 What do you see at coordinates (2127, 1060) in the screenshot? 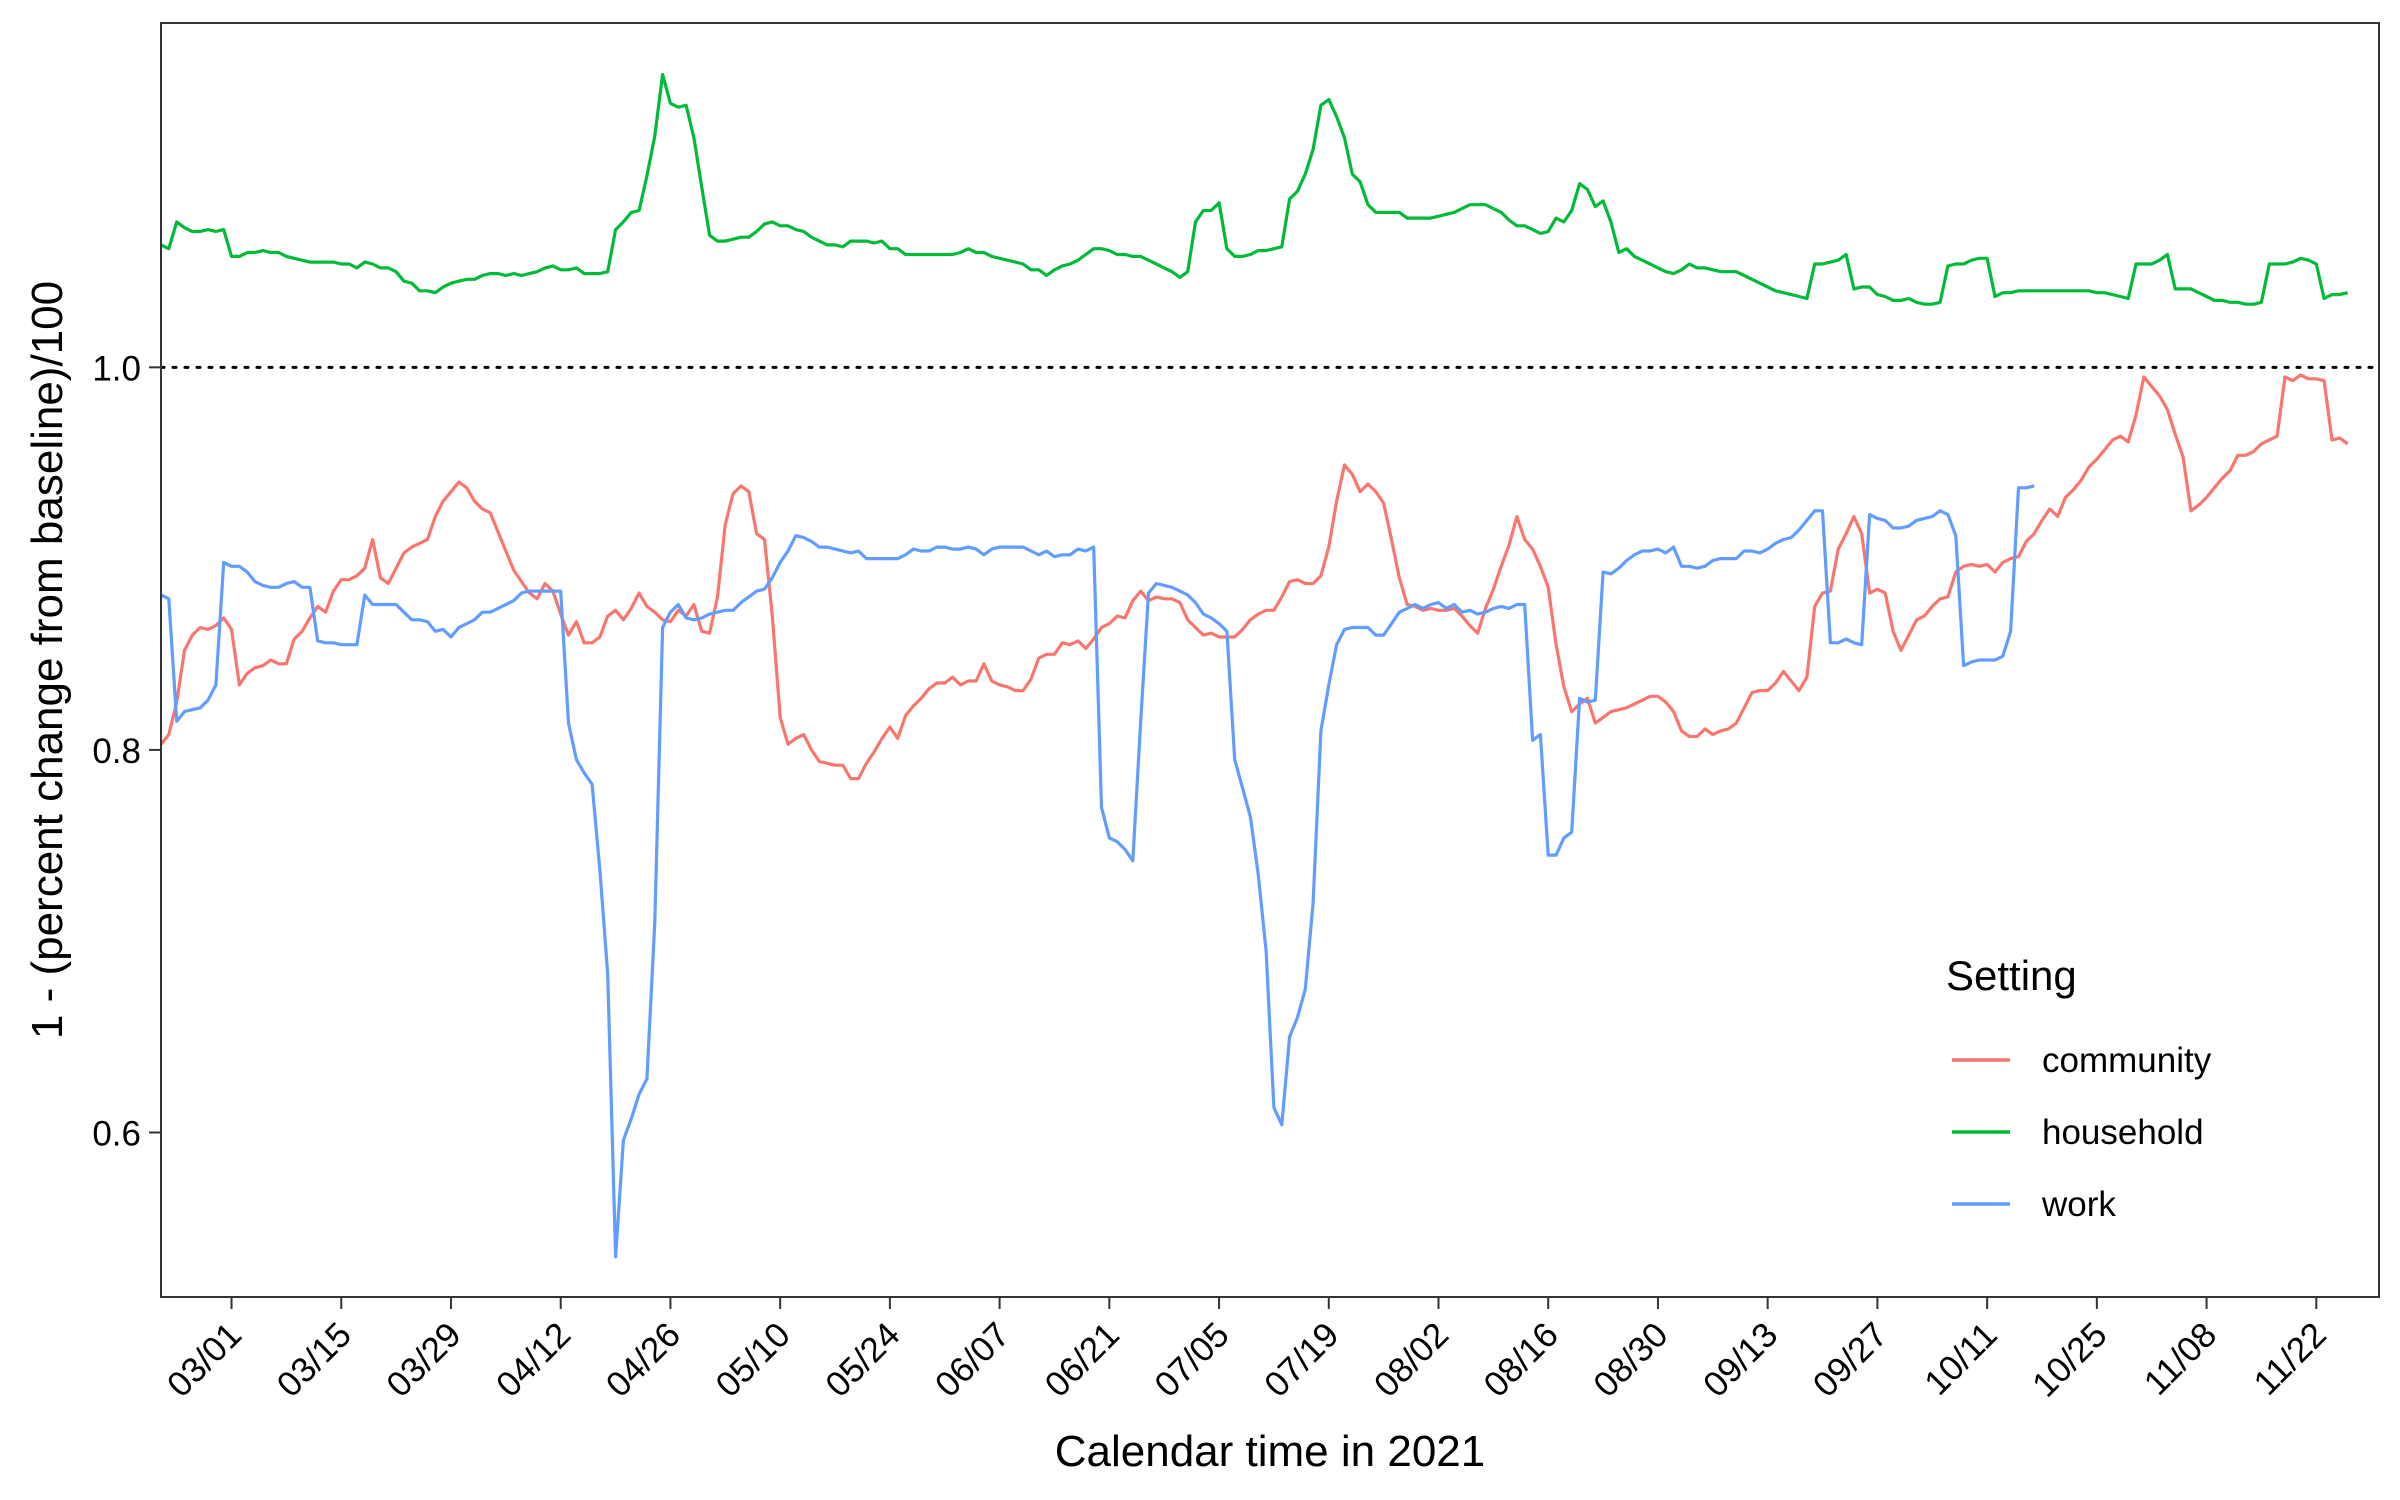
I see `legend-label-community: community` at bounding box center [2127, 1060].